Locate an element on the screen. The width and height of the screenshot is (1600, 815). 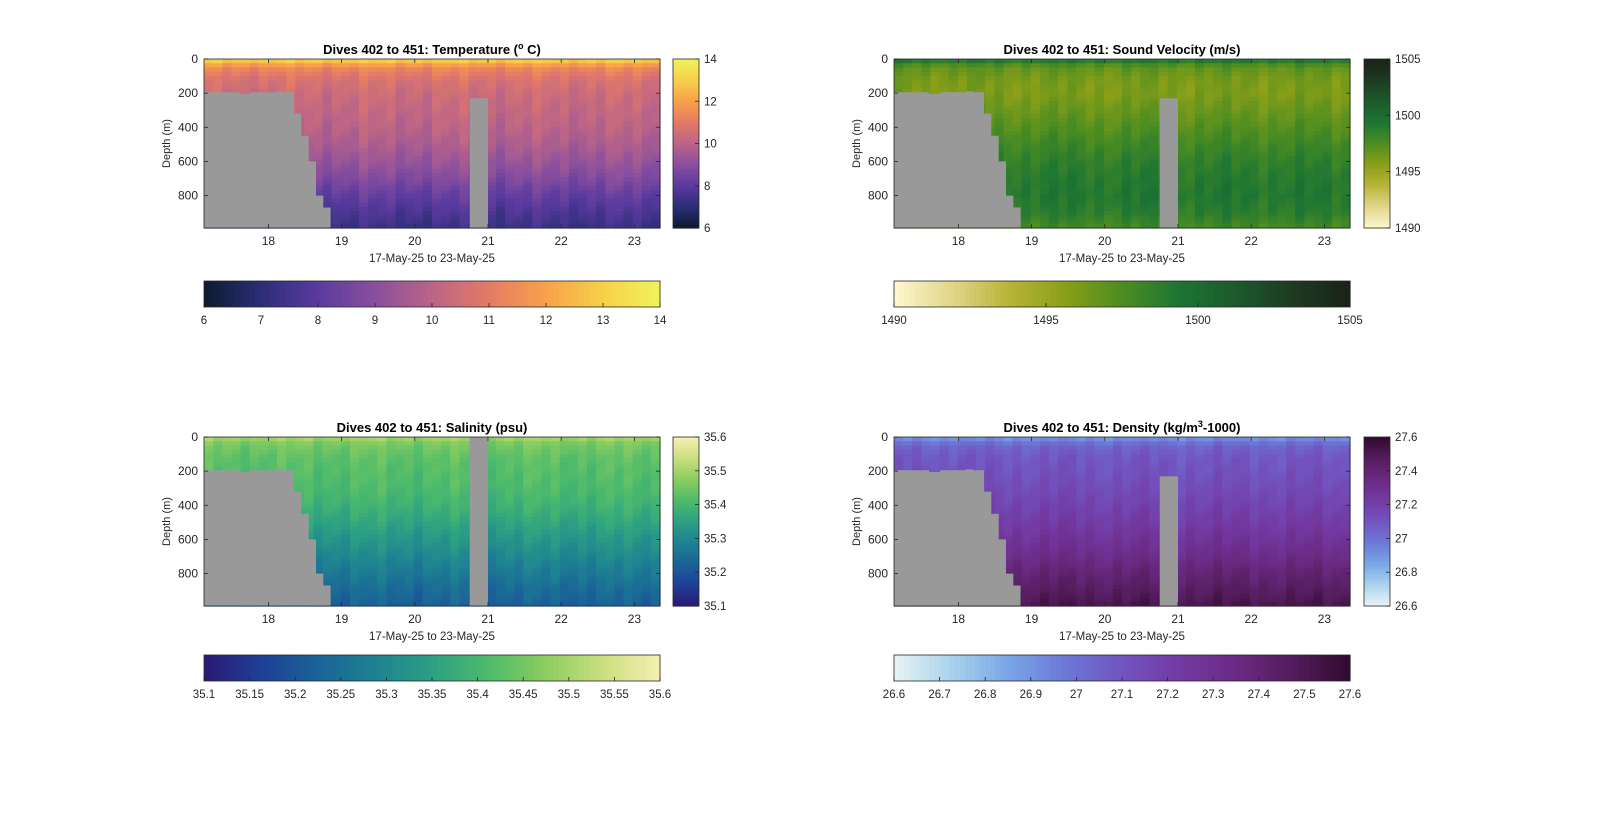
seafloor-mask is located at coordinates (432, 160).